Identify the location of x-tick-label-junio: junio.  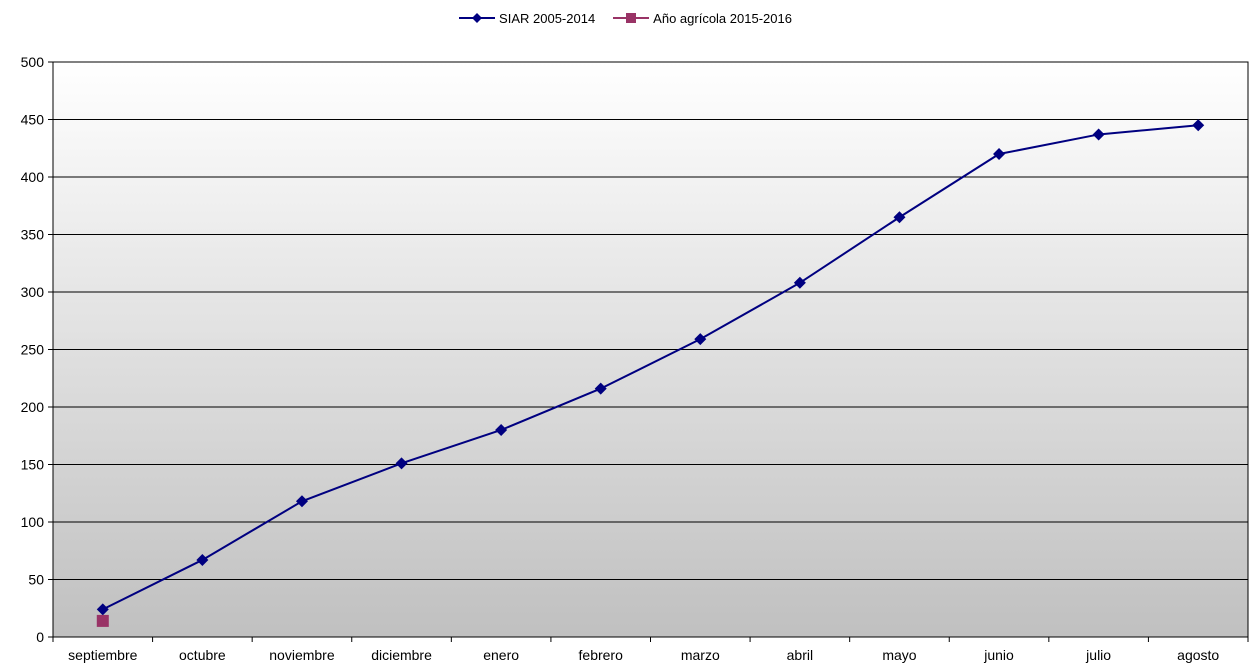
(998, 655).